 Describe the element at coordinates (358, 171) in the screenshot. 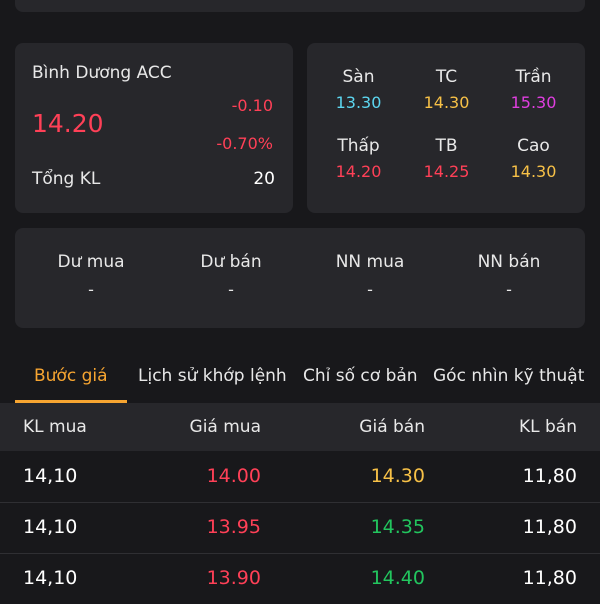

I see `low-price-value: 14.20` at that location.